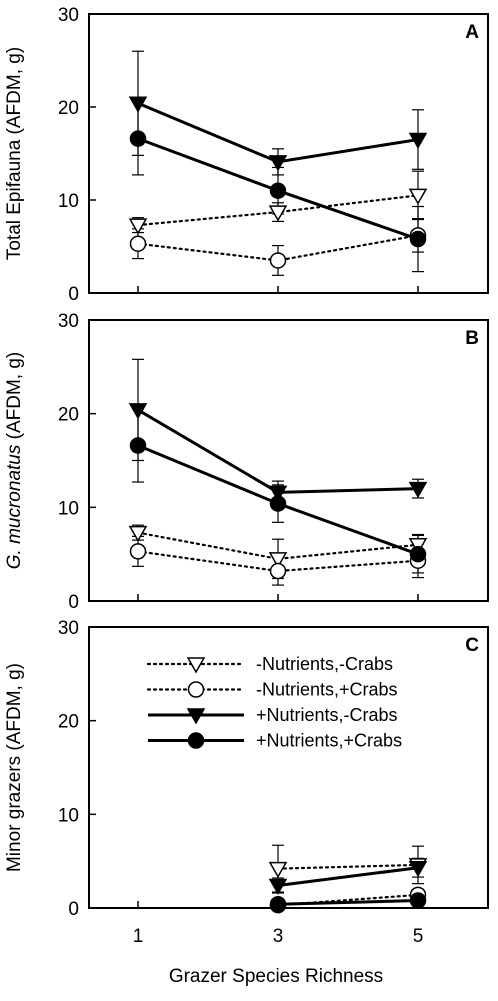 Image resolution: width=498 pixels, height=1001 pixels. I want to click on x-tick-label: 5, so click(418, 936).